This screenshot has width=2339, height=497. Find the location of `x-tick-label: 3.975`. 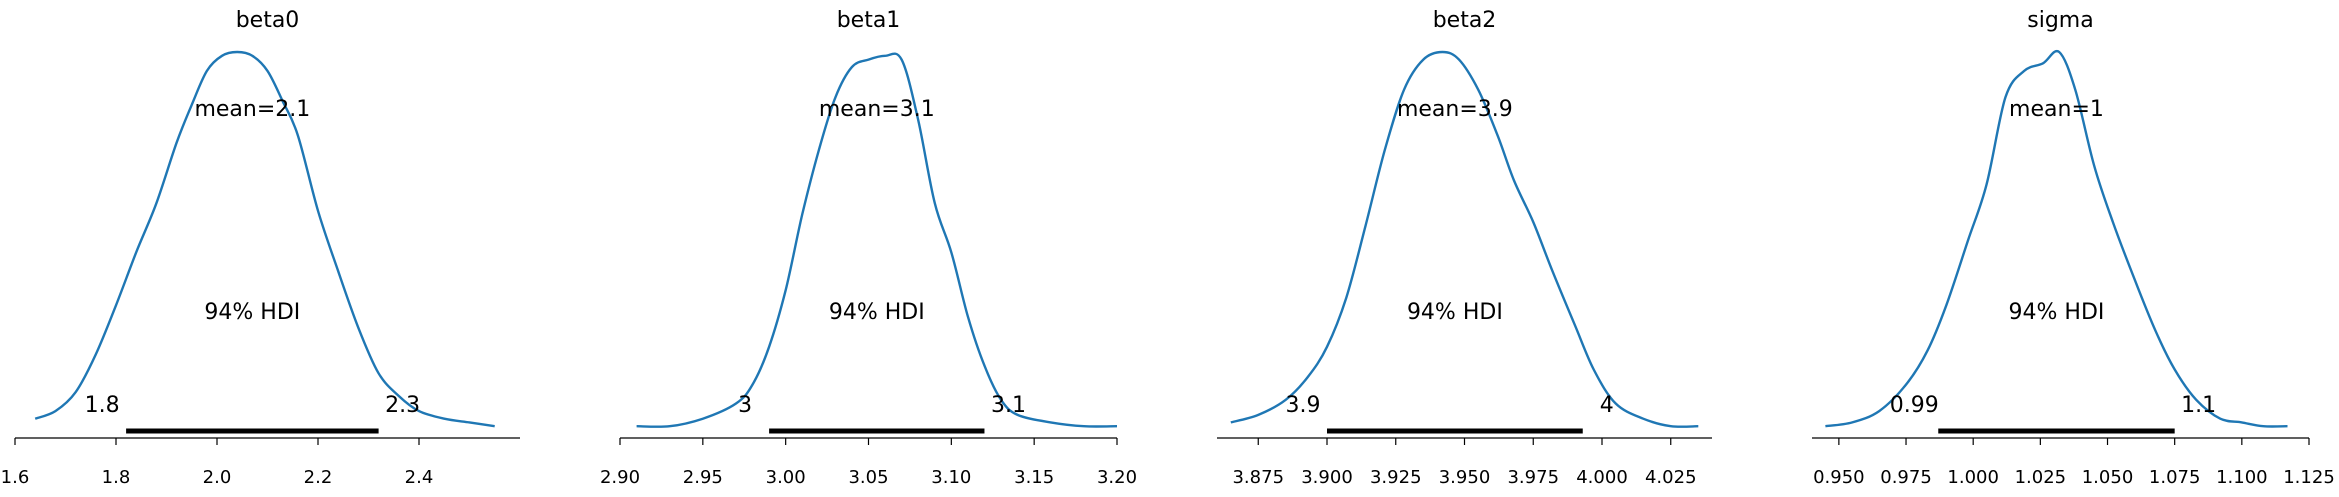

x-tick-label: 3.975 is located at coordinates (1533, 477).